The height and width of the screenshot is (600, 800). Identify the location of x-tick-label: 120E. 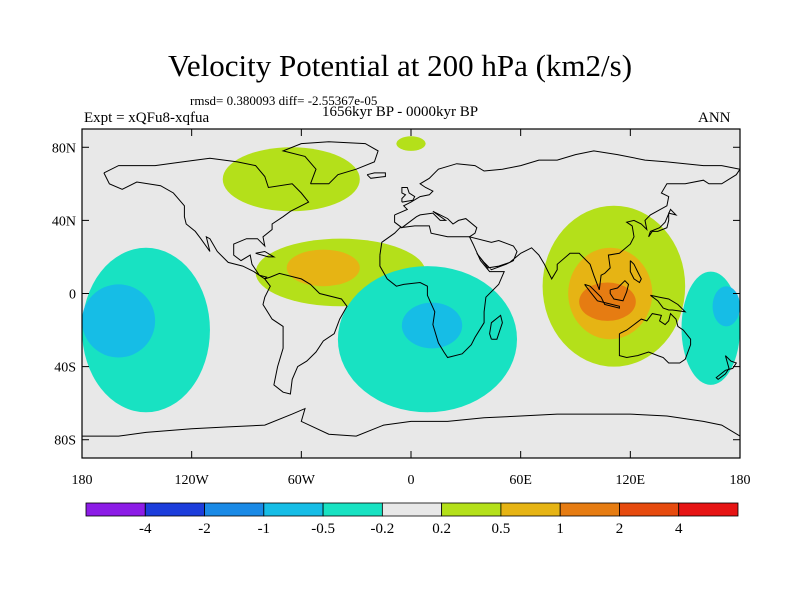
(631, 480).